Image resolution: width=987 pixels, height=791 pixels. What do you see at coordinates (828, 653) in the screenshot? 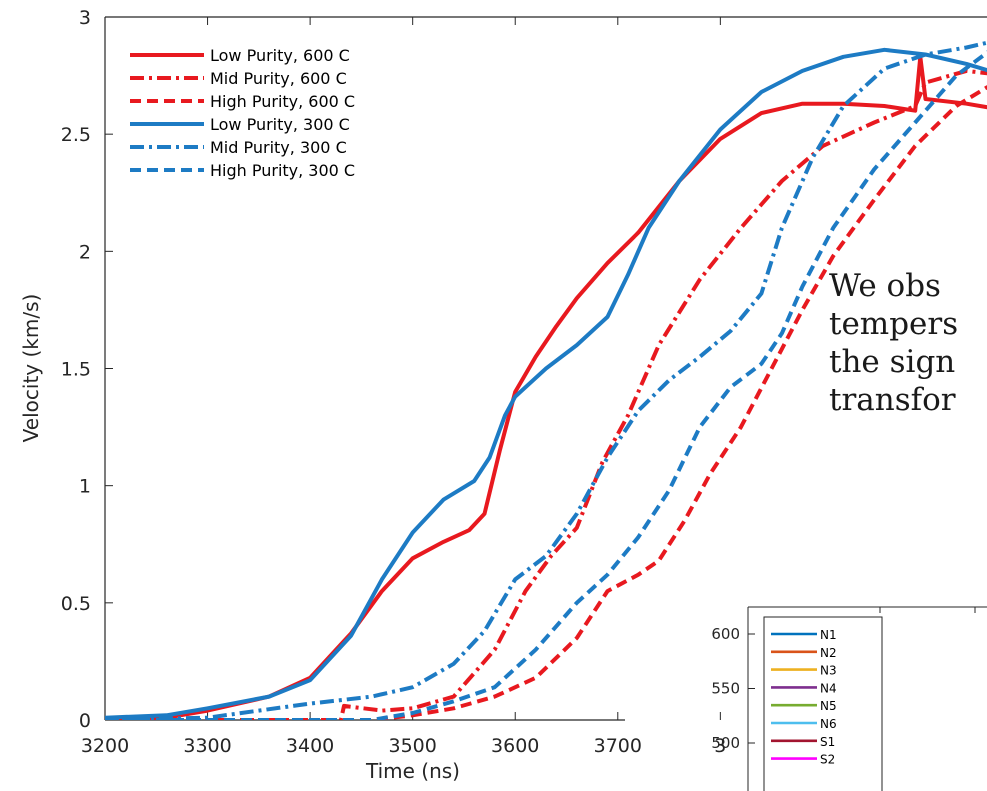
I see `inset-legend-entry: N2` at bounding box center [828, 653].